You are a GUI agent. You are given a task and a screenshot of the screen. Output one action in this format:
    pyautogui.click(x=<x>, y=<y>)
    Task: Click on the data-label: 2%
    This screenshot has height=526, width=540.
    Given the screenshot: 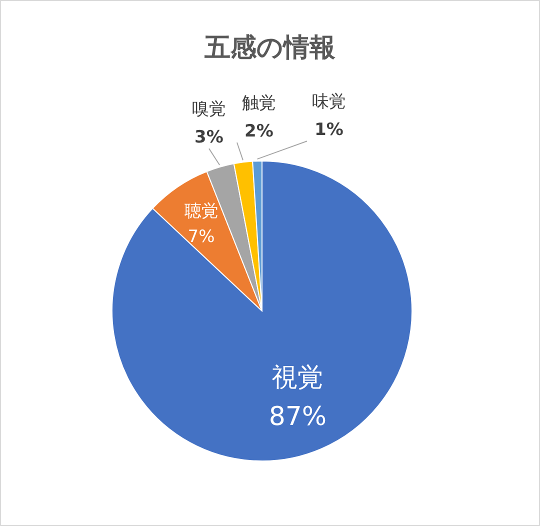 What is the action you would take?
    pyautogui.click(x=259, y=132)
    